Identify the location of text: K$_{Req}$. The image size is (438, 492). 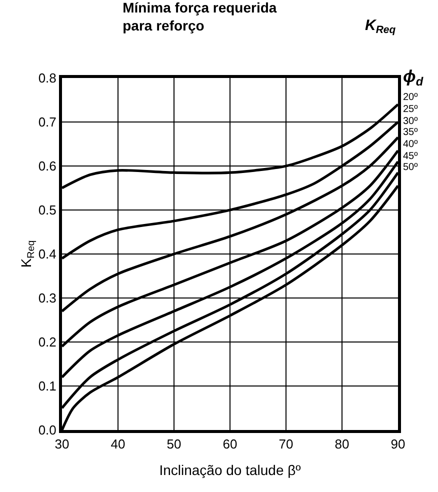
(380, 26).